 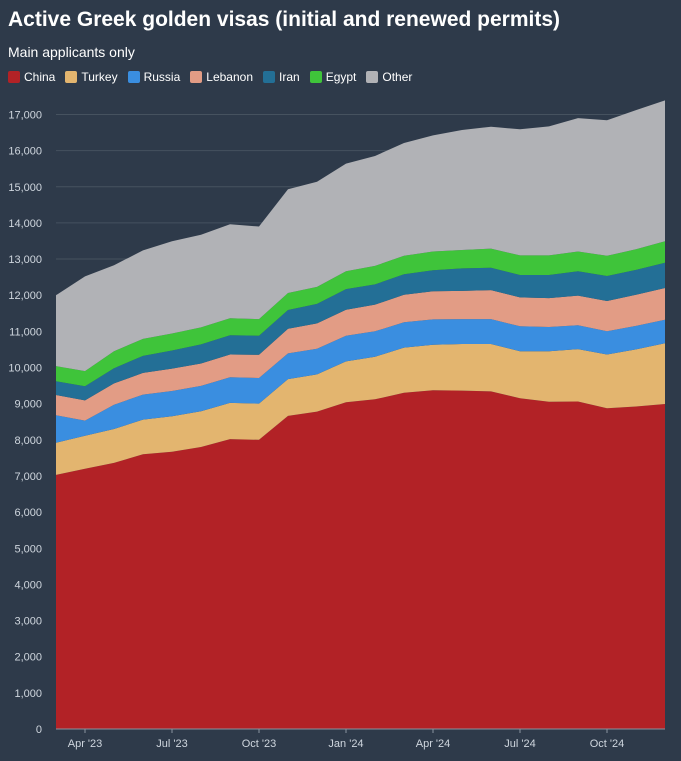 I want to click on legend-item-iran: Iran, so click(x=281, y=77).